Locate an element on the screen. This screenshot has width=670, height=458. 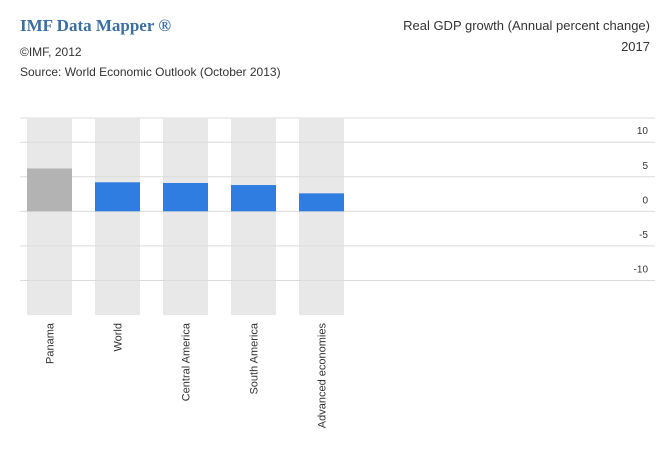
y-tick-label: -5 is located at coordinates (643, 235).